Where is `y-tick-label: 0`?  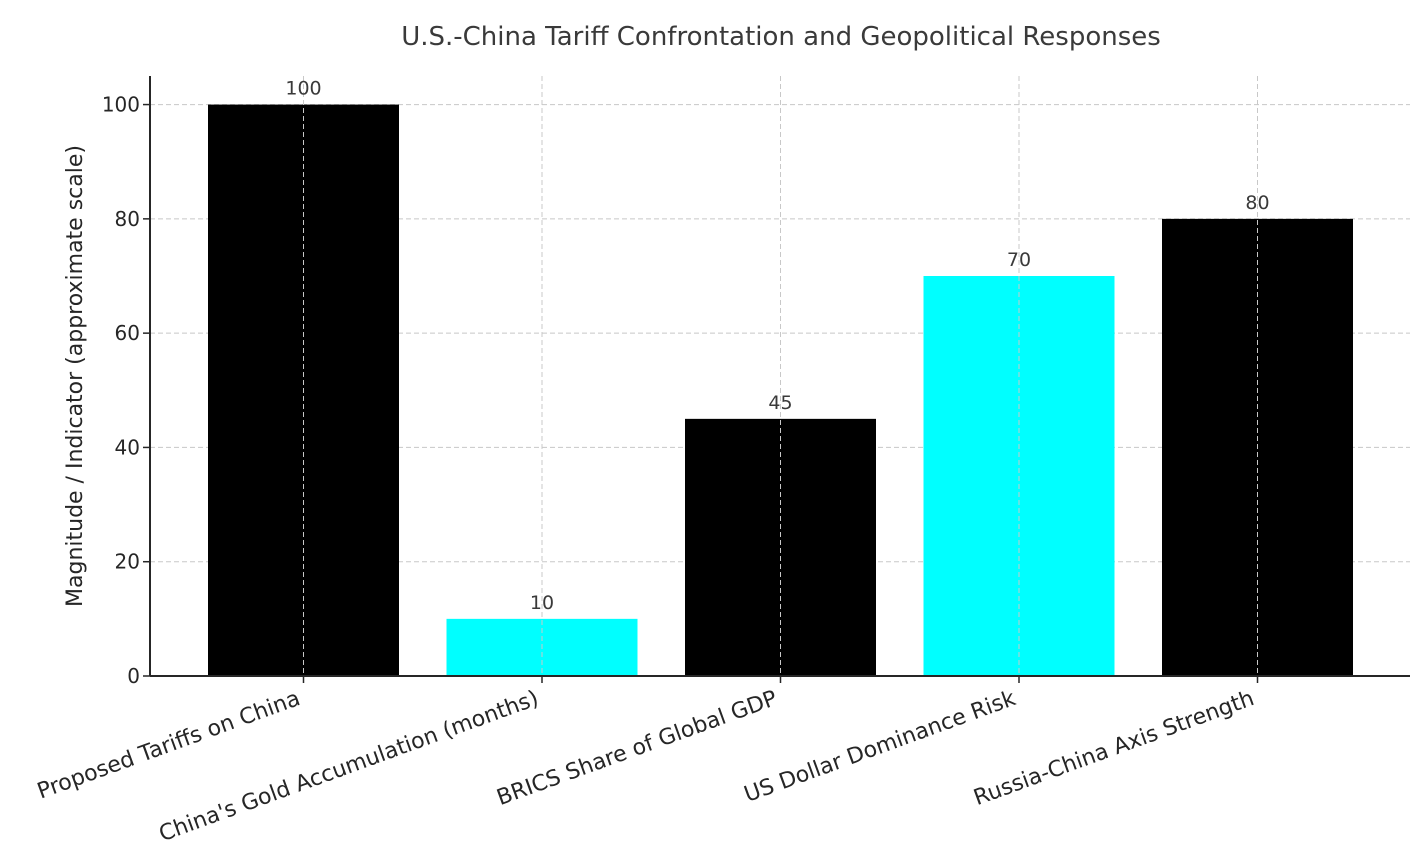
y-tick-label: 0 is located at coordinates (133, 676).